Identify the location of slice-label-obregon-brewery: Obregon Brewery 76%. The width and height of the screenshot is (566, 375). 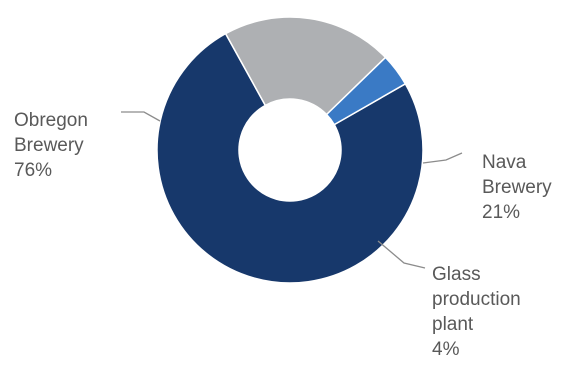
(51, 145).